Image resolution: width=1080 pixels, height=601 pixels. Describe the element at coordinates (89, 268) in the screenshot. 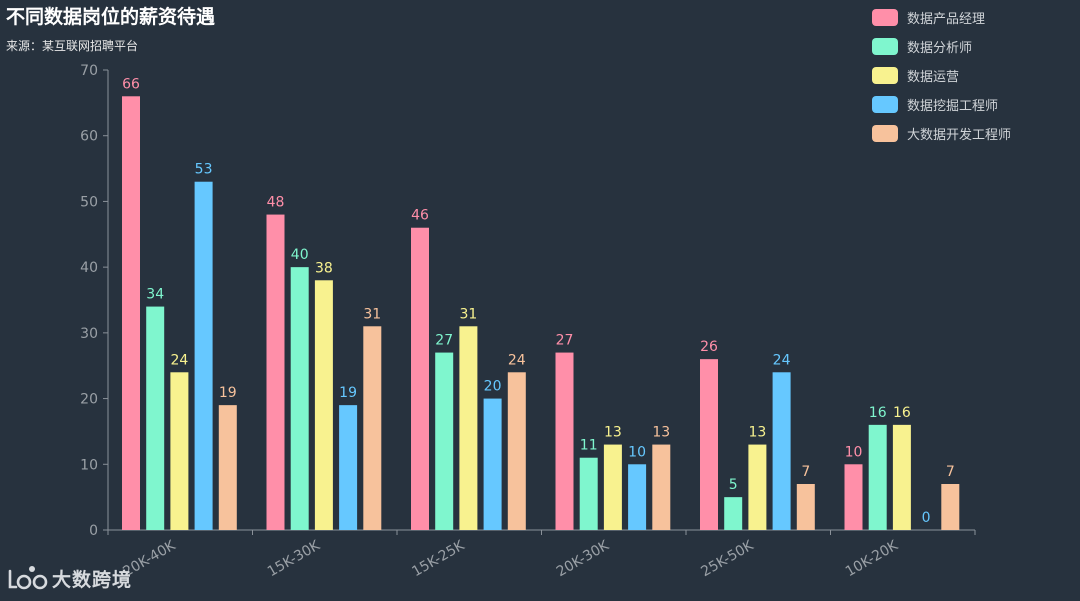

I see `y-tick-label: 40` at that location.